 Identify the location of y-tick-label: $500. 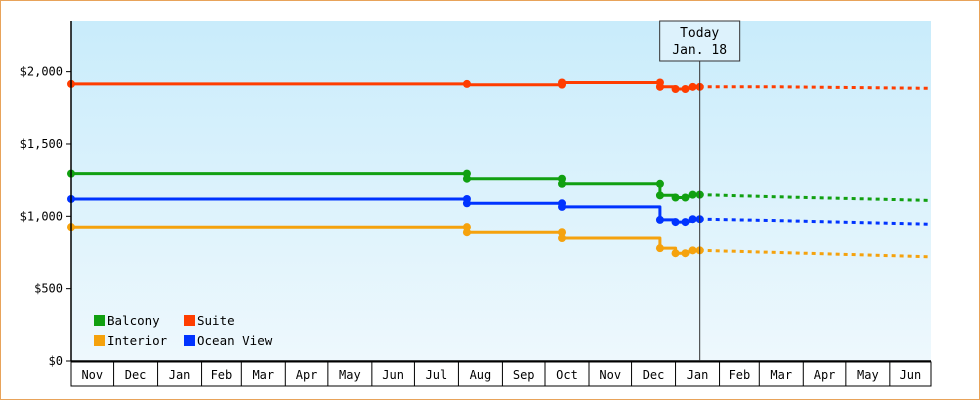
(48, 289).